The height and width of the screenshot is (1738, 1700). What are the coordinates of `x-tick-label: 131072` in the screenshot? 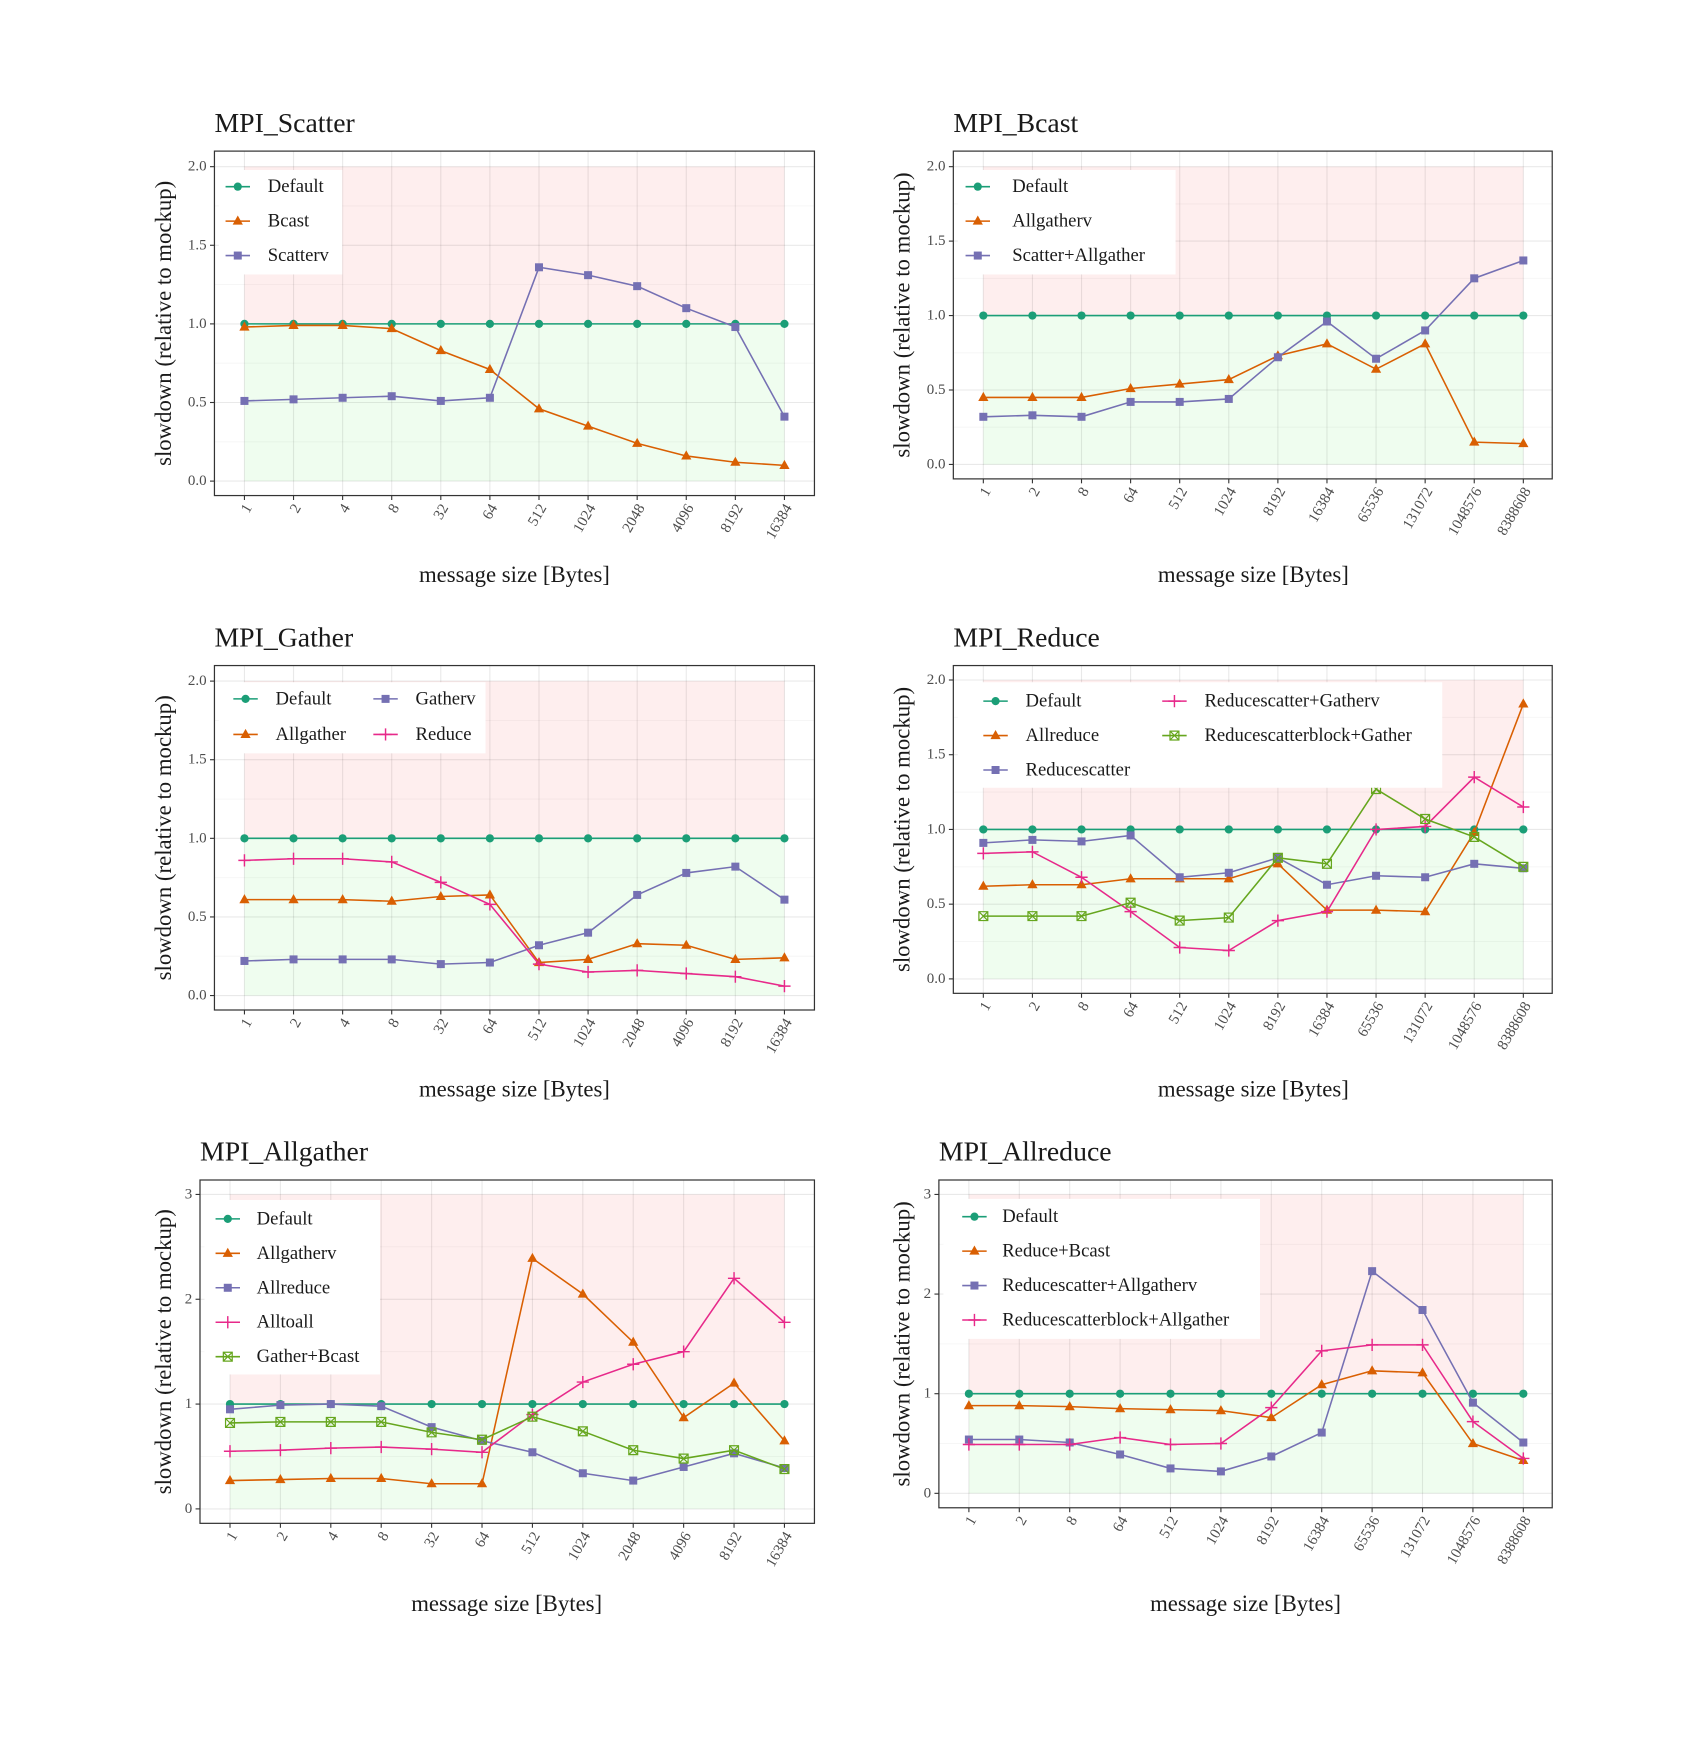 It's located at (1418, 1022).